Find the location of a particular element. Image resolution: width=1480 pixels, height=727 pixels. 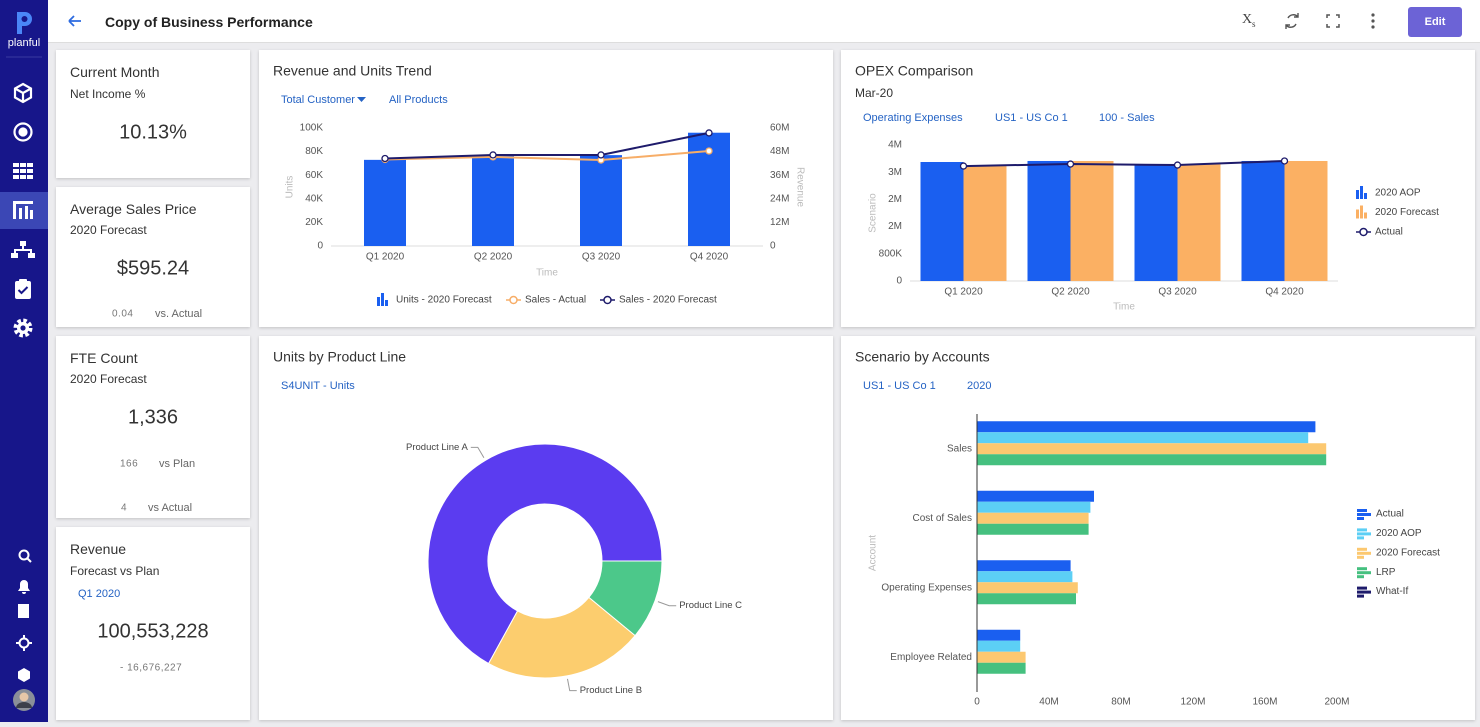

kpi-comparison-label: vs Actual is located at coordinates (170, 508).